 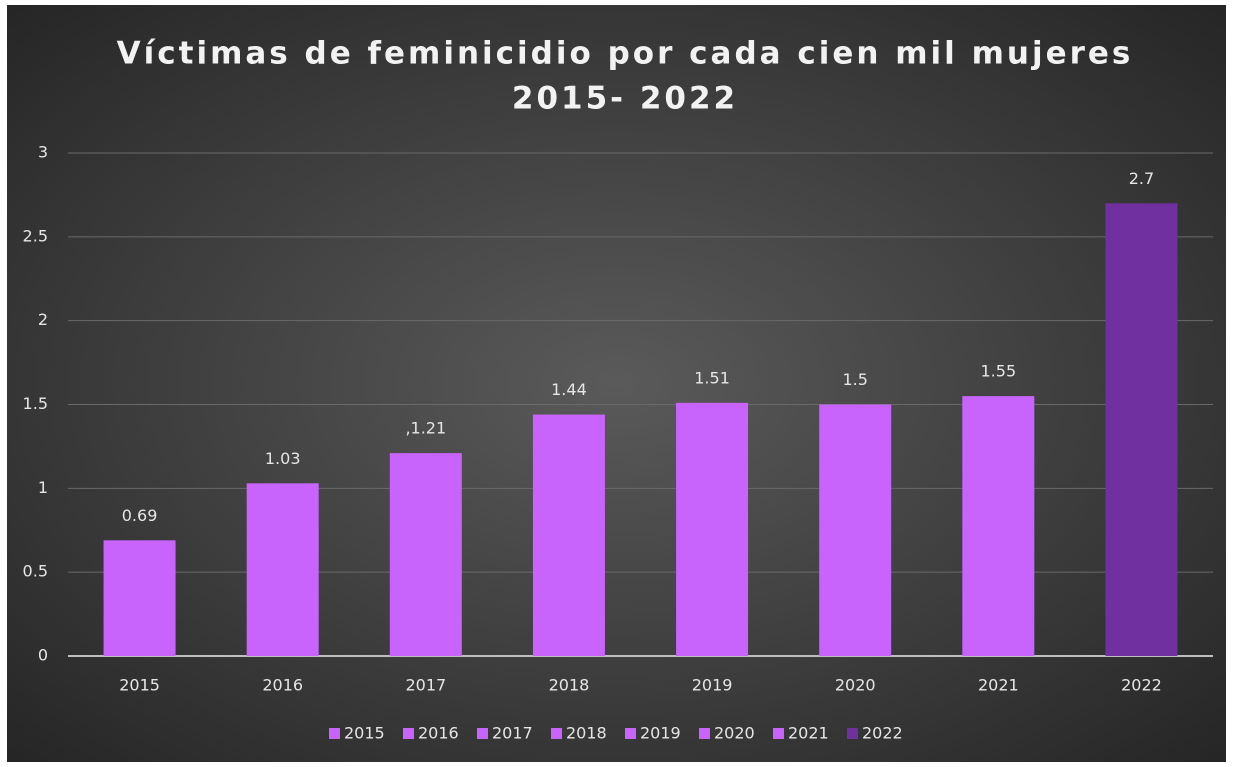 I want to click on y-tick-label: 2.5, so click(x=35, y=235).